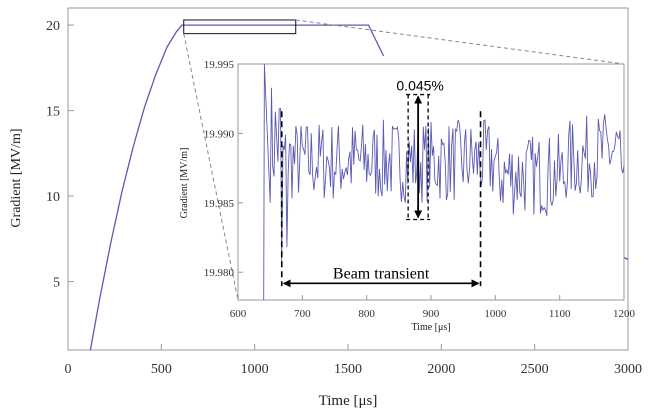 This screenshot has width=664, height=416. Describe the element at coordinates (348, 401) in the screenshot. I see `x-axis-label: Time [μs]` at that location.